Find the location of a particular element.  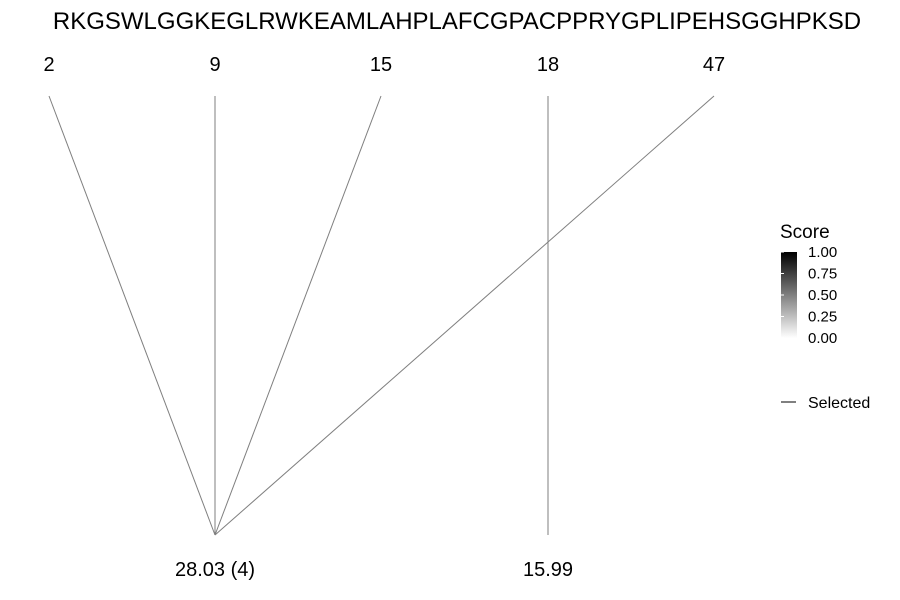

colorbar-tick-label: 0.50 is located at coordinates (822, 295).